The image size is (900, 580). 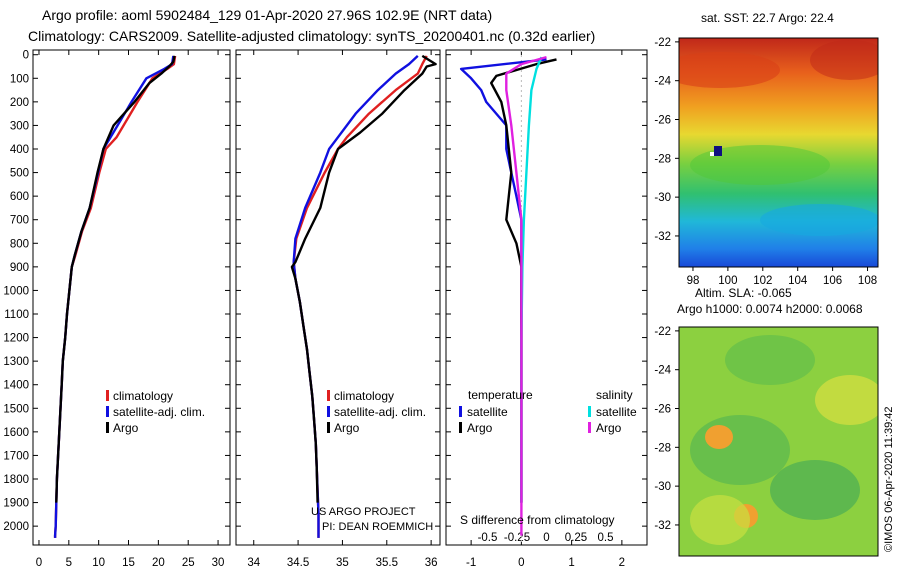 I want to click on sla-map-frame, so click(x=778, y=441).